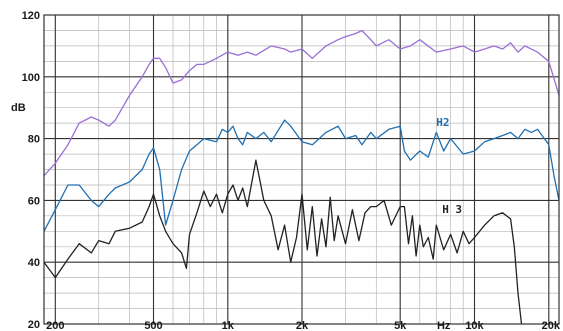  What do you see at coordinates (474, 325) in the screenshot?
I see `x-tick-label: 10k` at bounding box center [474, 325].